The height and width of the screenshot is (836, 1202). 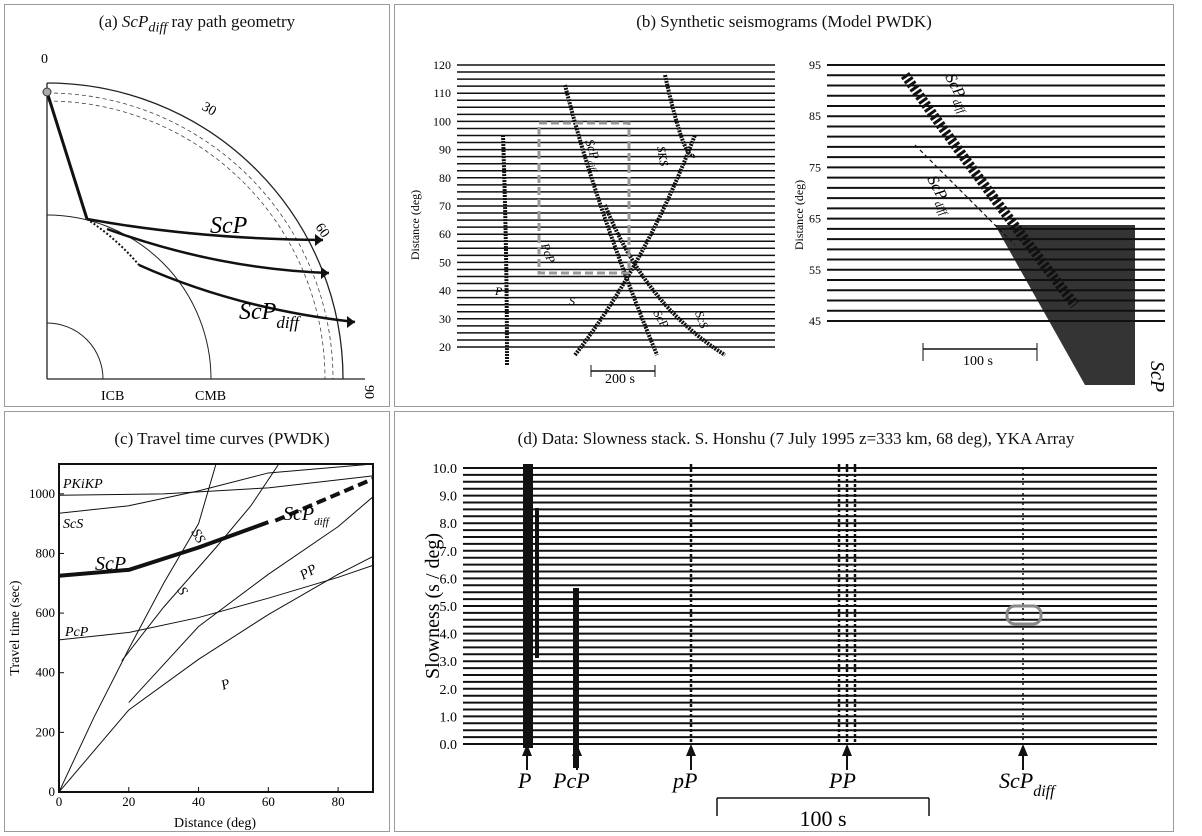 I want to click on arrival-label-p: P, so click(x=524, y=780).